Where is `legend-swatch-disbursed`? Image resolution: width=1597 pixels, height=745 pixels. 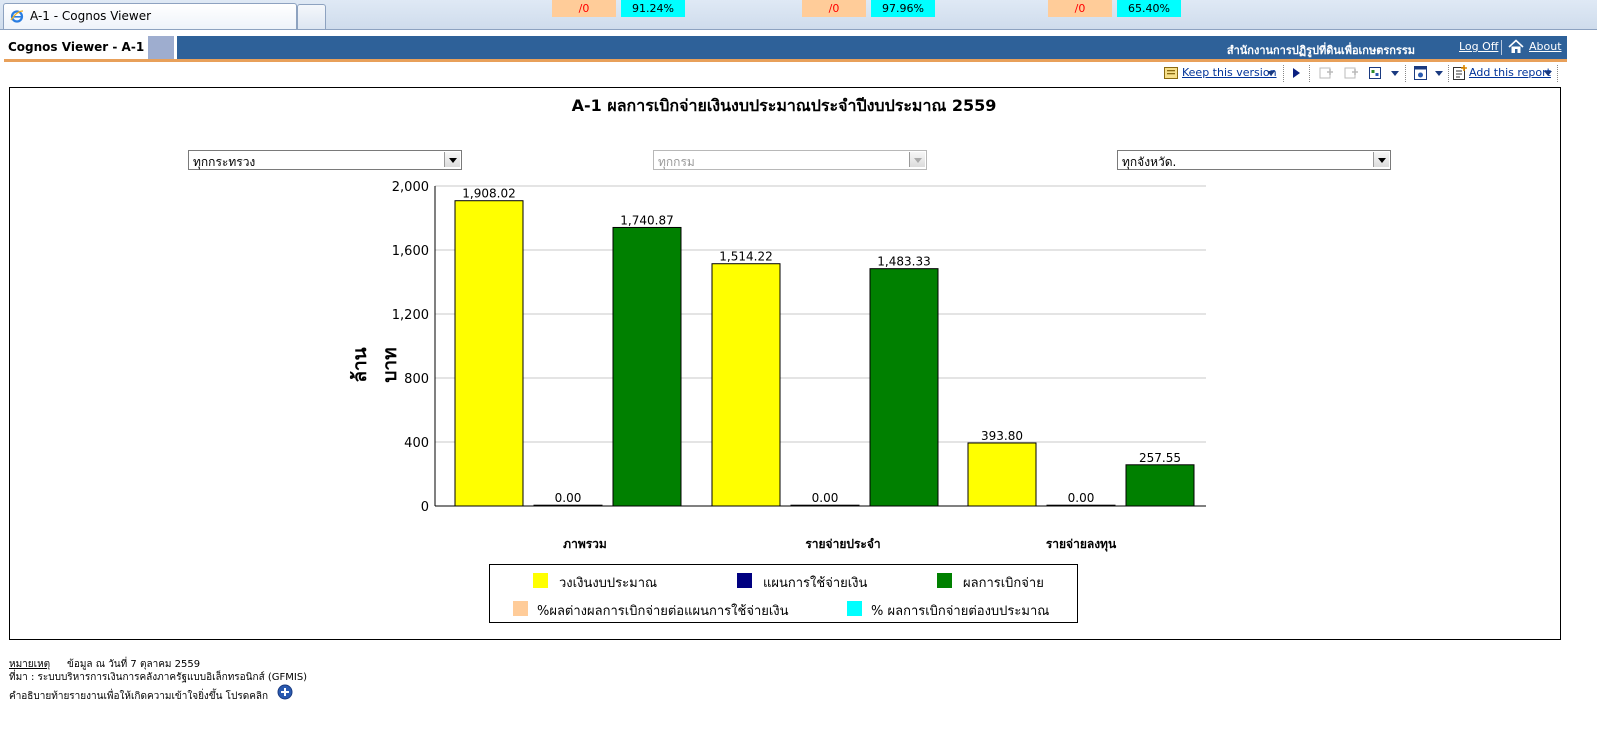
legend-swatch-disbursed is located at coordinates (944, 580).